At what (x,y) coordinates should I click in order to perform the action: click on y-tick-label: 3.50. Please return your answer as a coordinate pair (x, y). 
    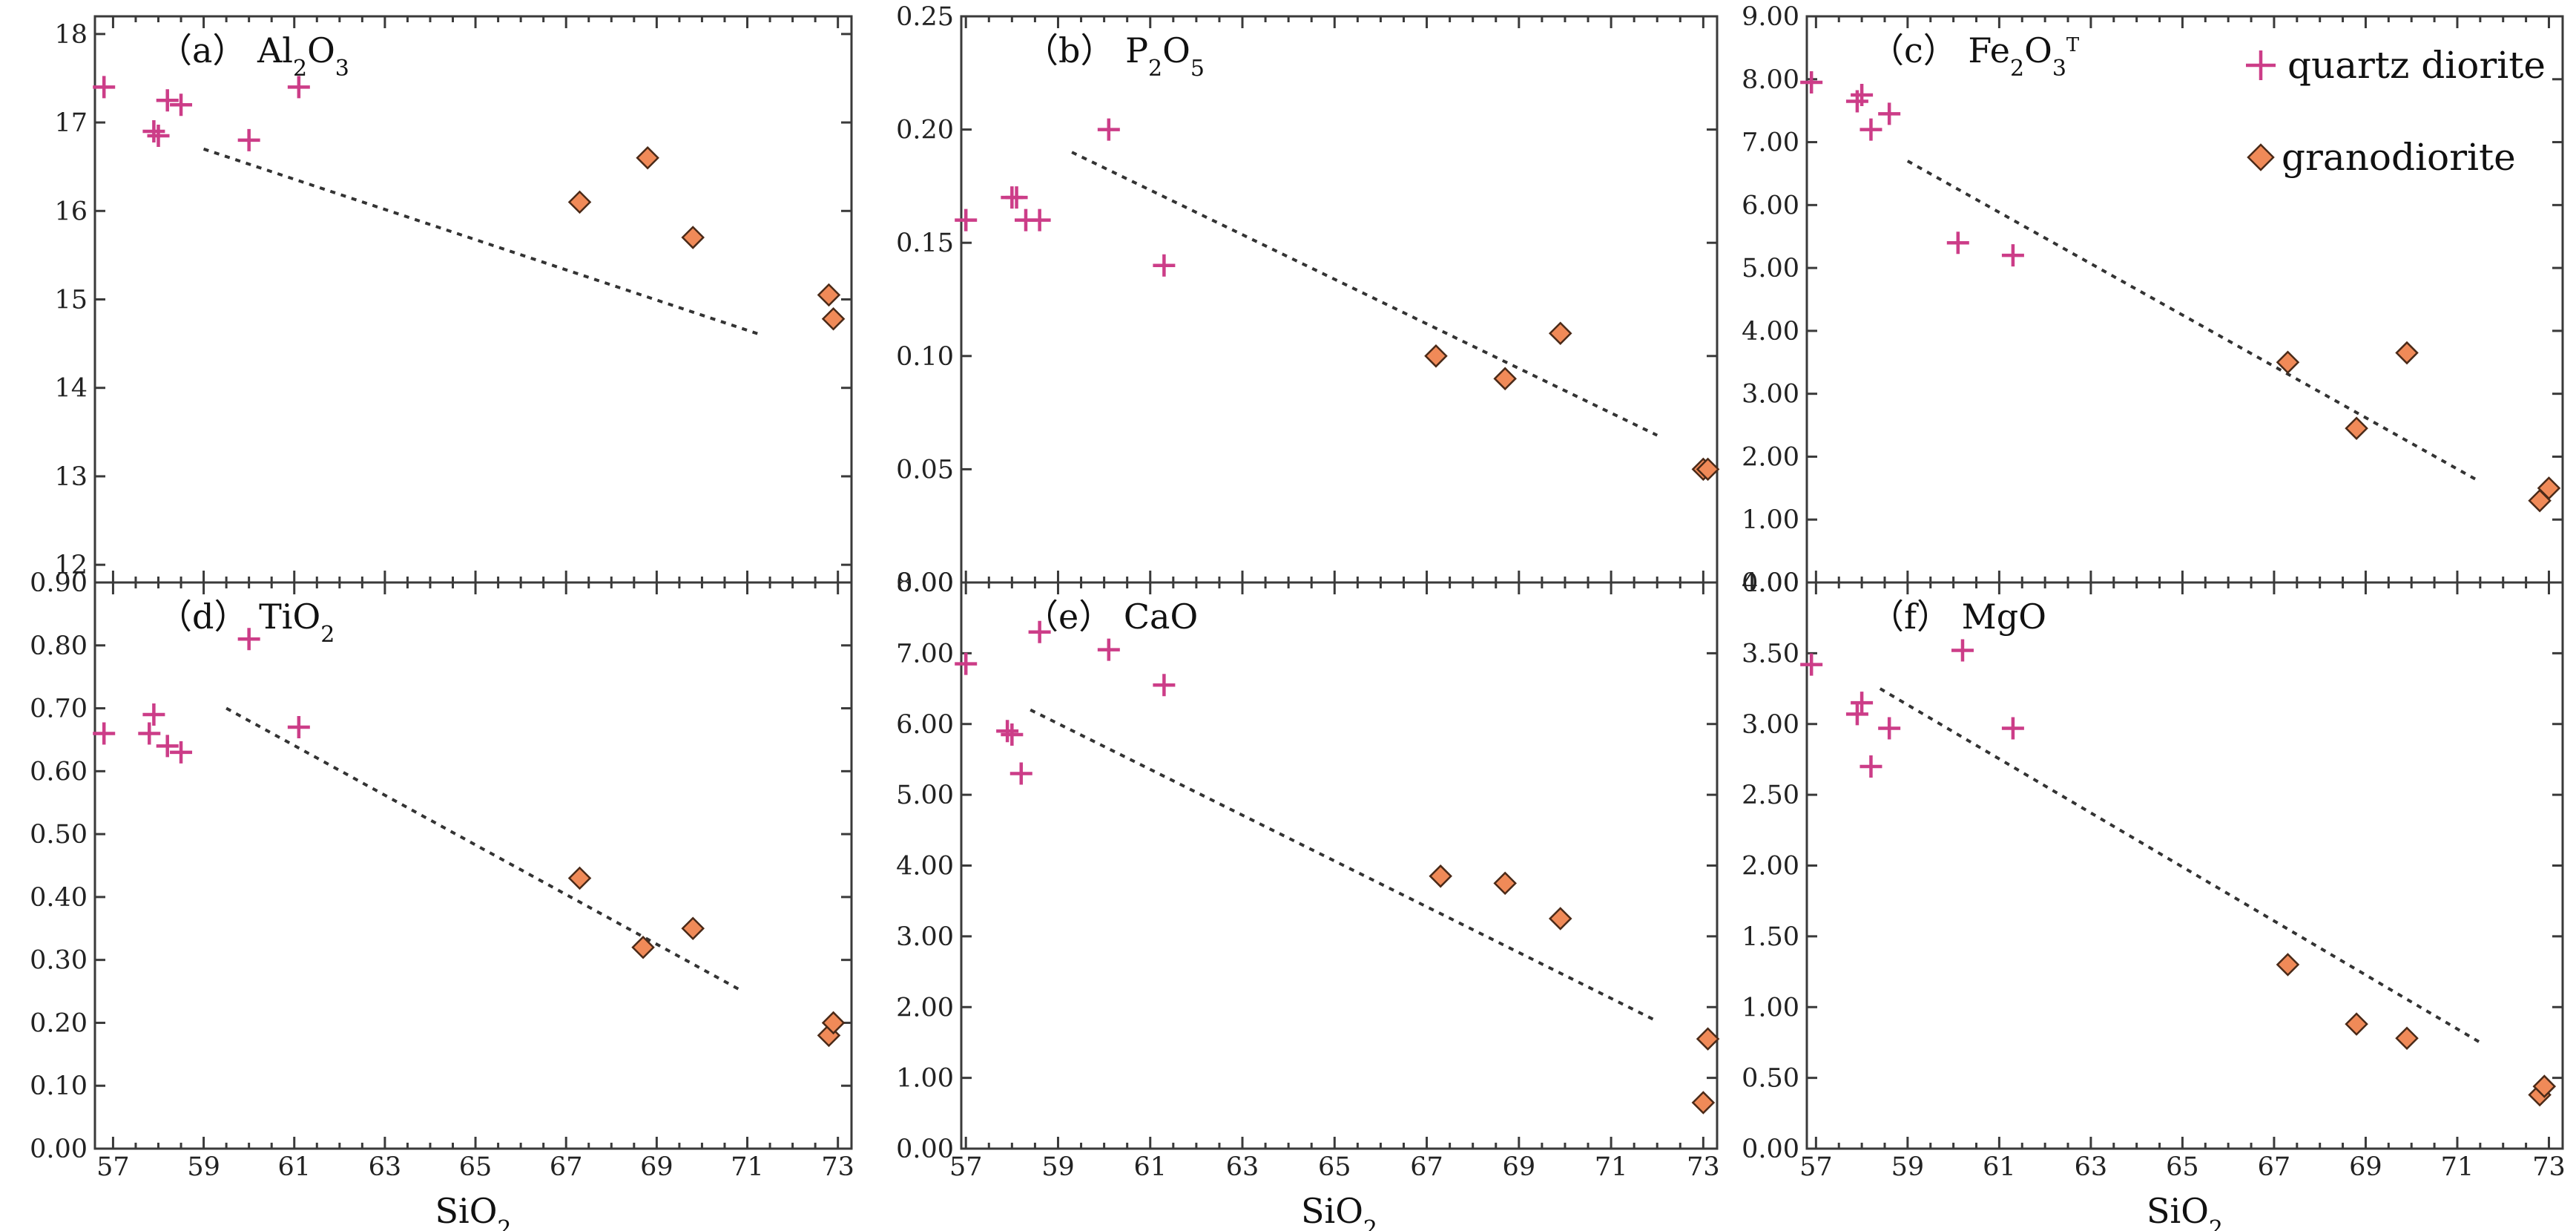
    Looking at the image, I should click on (1771, 654).